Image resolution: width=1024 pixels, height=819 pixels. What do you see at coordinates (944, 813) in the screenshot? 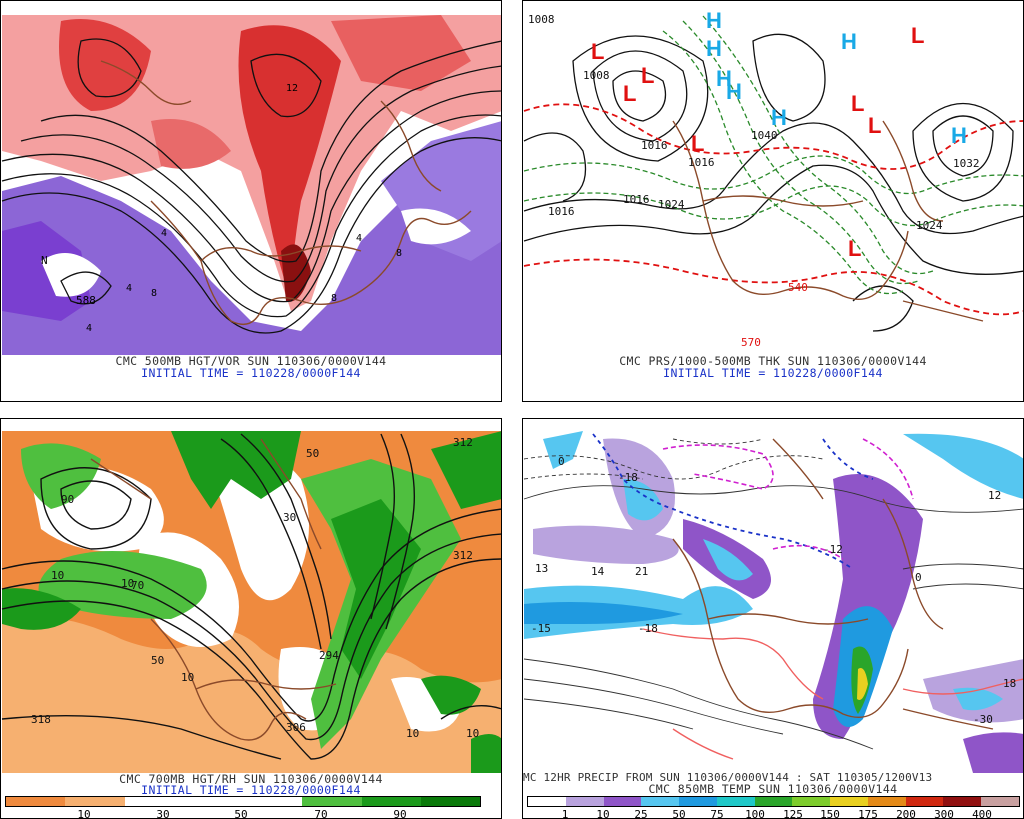
I see `precip-scale-label: 300` at bounding box center [944, 813].